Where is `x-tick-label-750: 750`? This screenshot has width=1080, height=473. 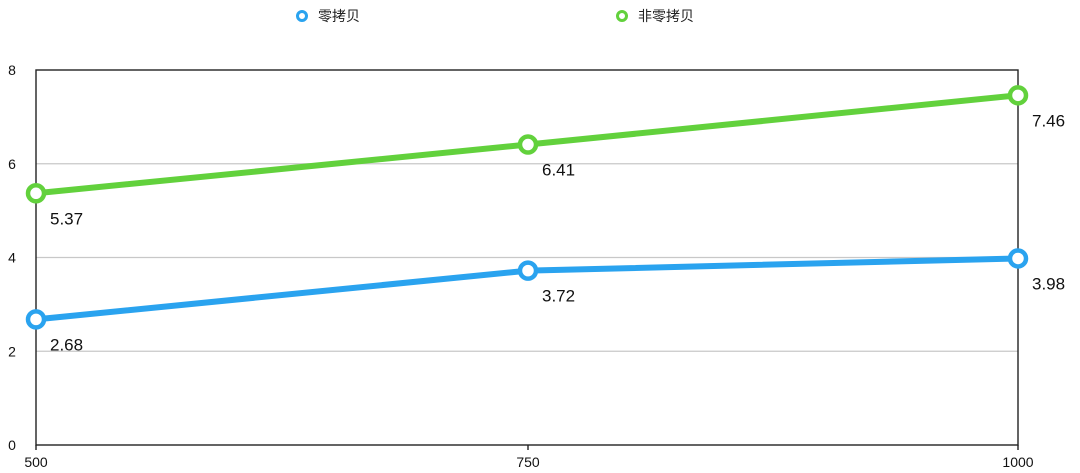 x-tick-label-750: 750 is located at coordinates (528, 462).